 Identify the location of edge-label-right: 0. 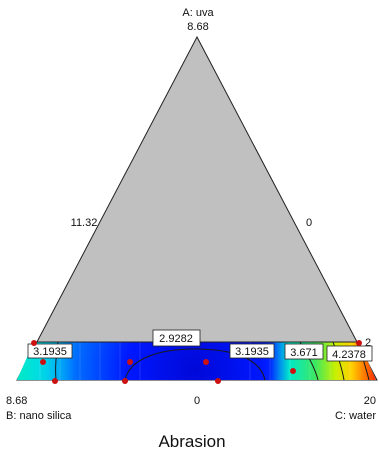
(309, 223).